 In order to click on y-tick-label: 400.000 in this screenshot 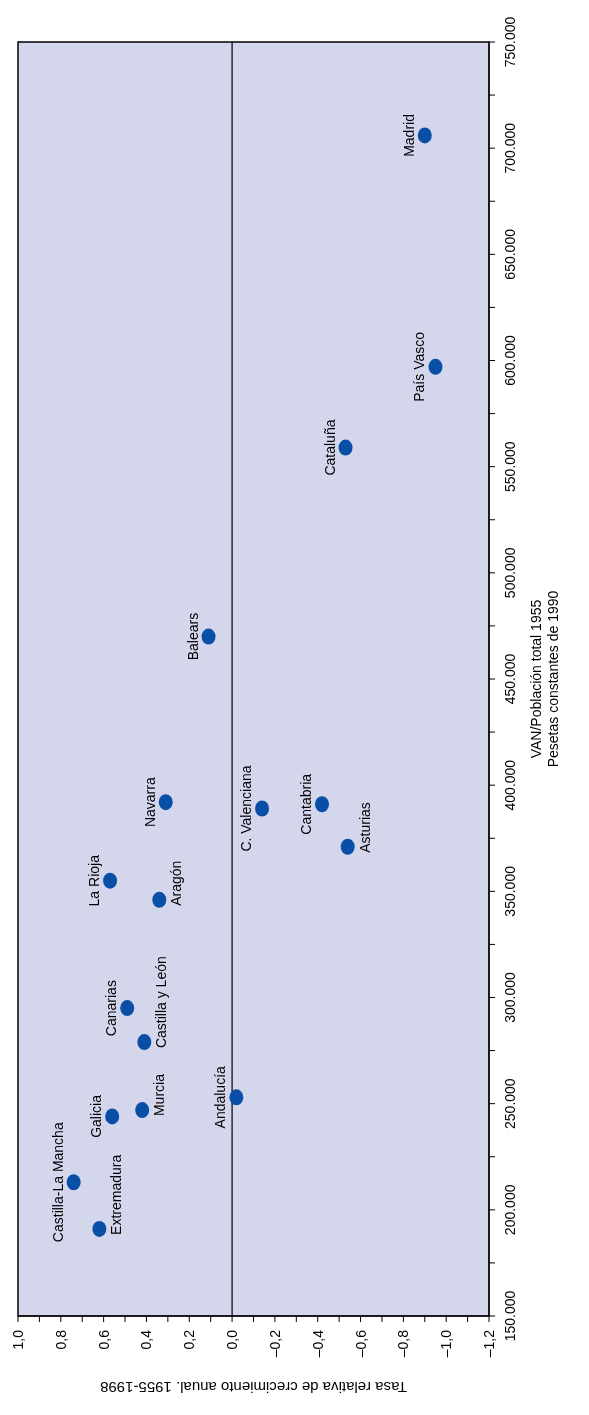, I will do `click(510, 785)`.